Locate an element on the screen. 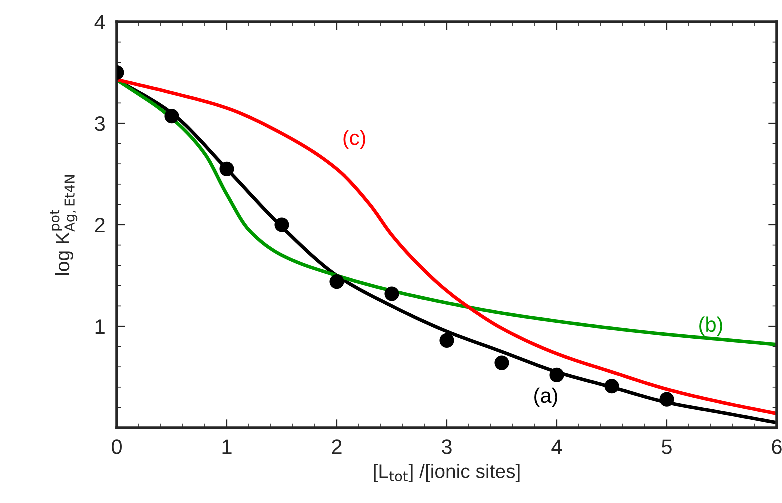 This screenshot has width=782, height=503. x-tick-label: 2 is located at coordinates (337, 447).